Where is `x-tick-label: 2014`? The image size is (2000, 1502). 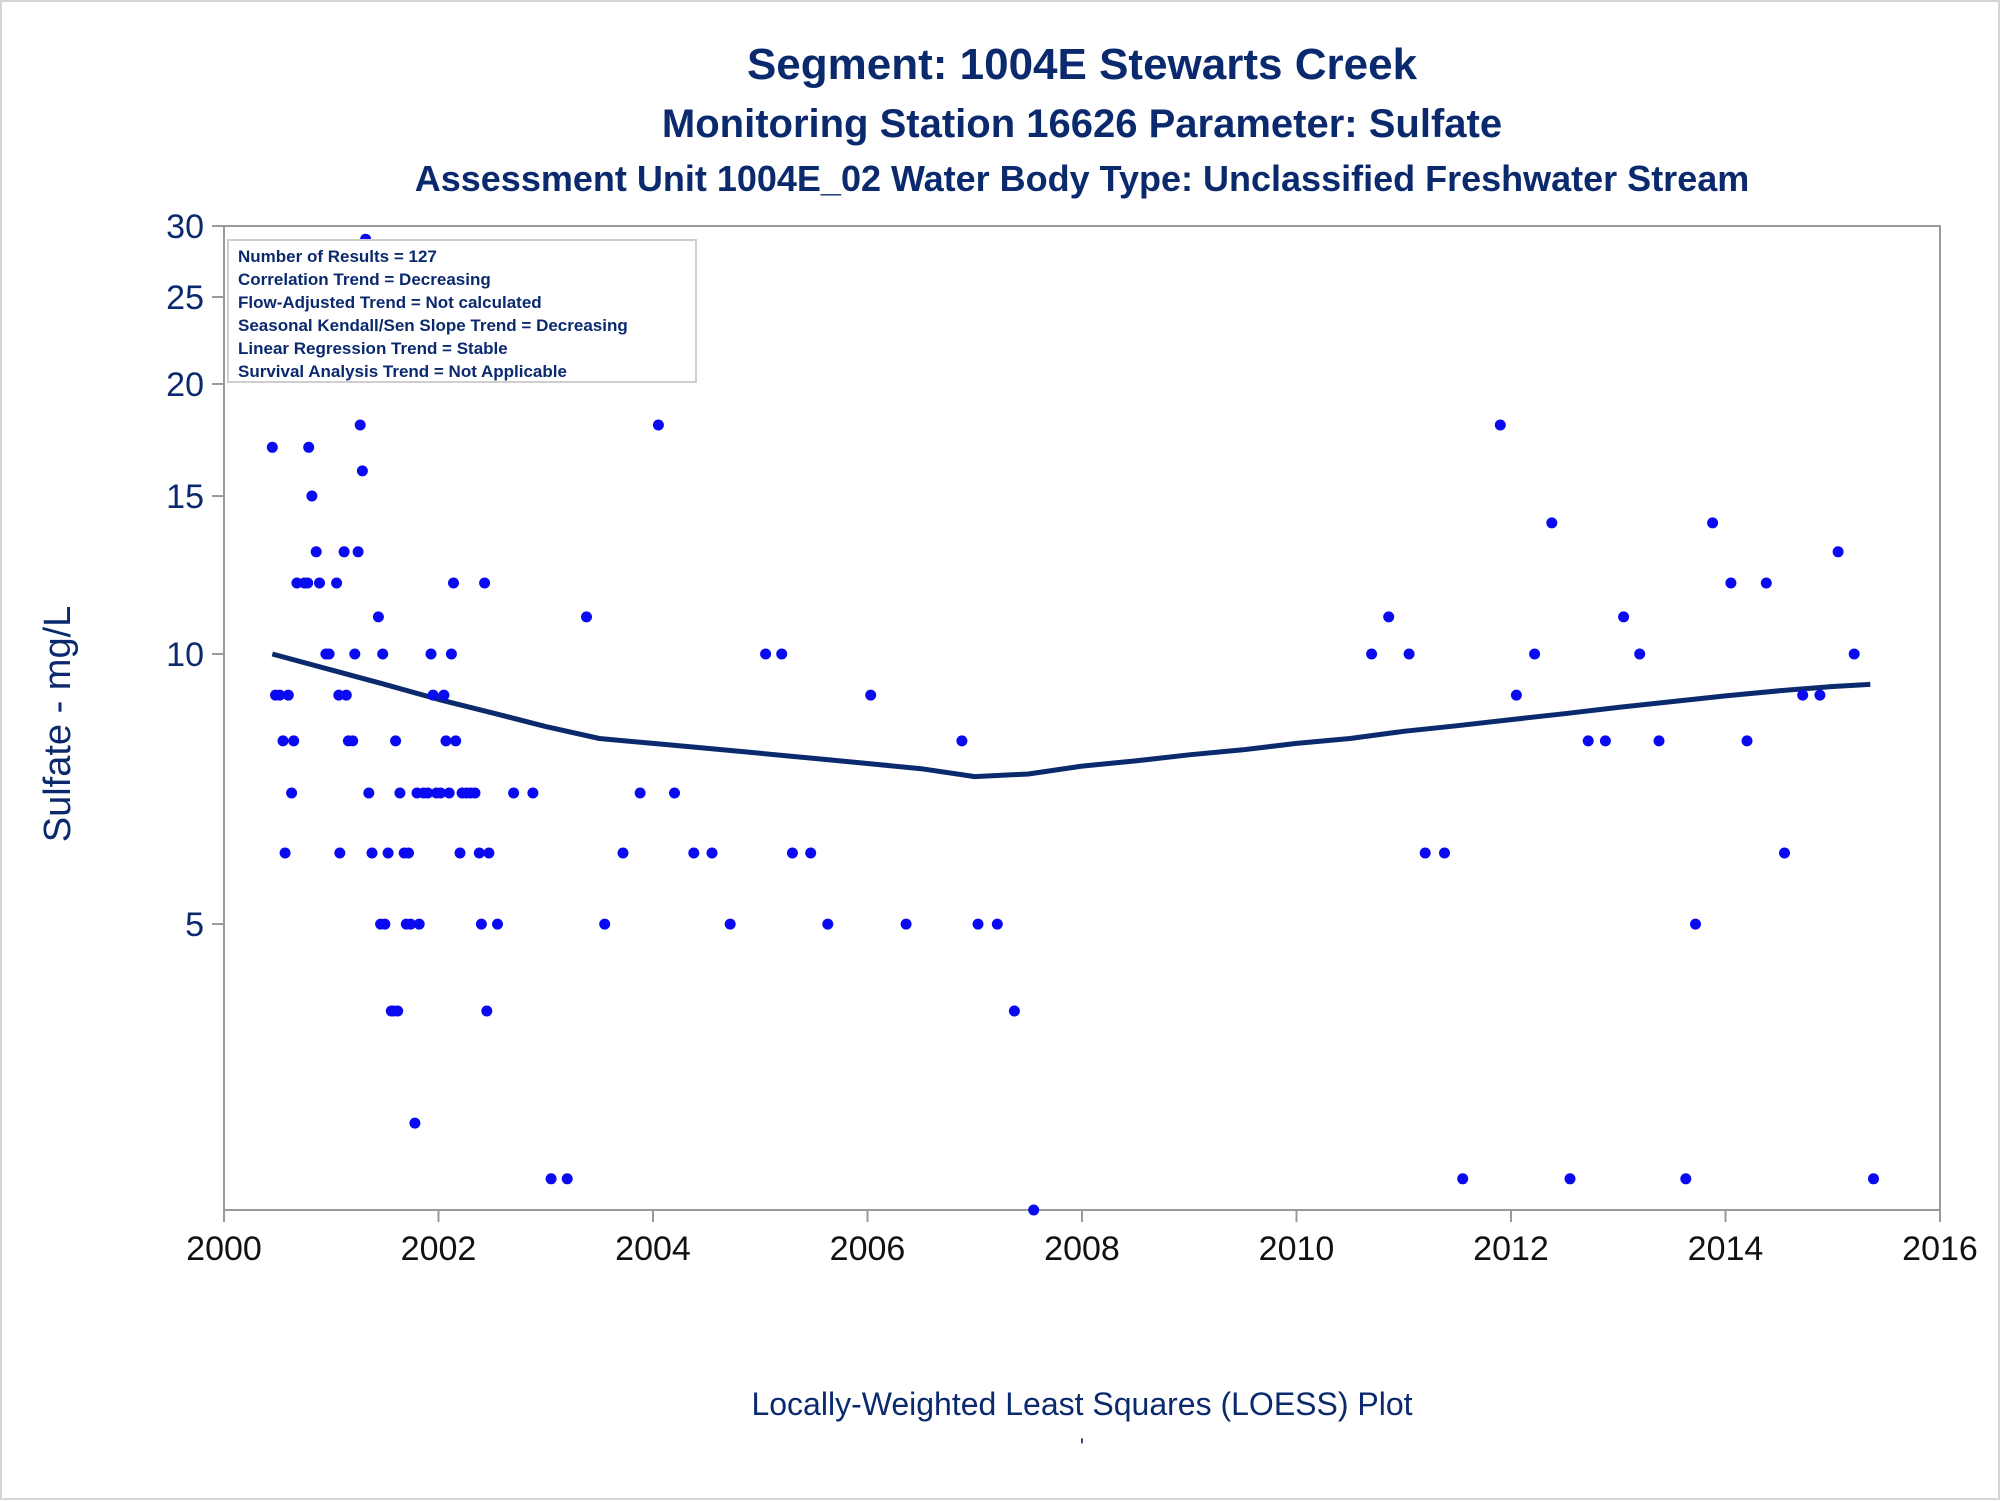 x-tick-label: 2014 is located at coordinates (1726, 1249).